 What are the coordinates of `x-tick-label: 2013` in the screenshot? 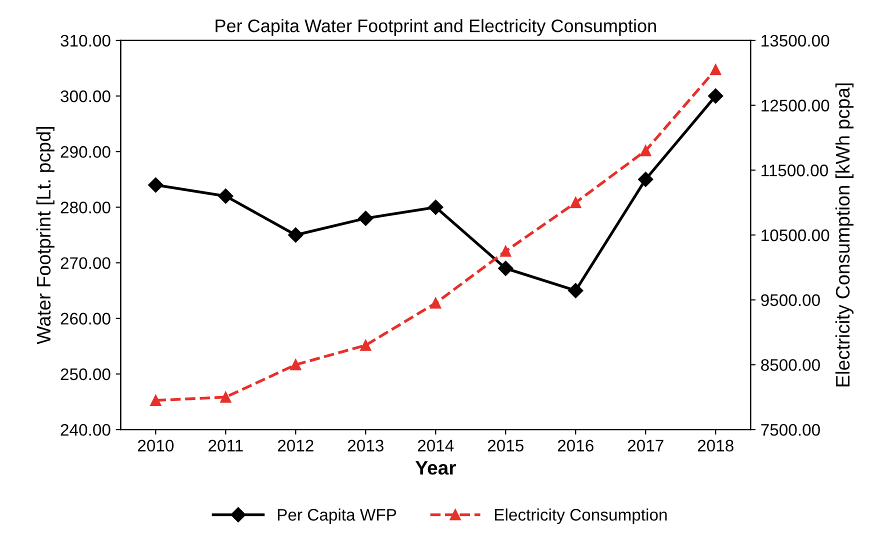 It's located at (366, 446).